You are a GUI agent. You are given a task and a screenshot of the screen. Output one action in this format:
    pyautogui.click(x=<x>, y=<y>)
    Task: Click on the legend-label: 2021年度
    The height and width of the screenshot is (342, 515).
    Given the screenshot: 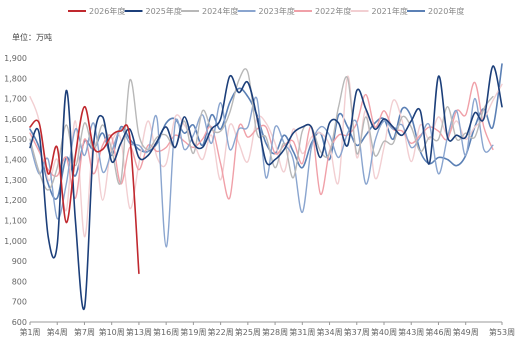 What is the action you would take?
    pyautogui.click(x=390, y=11)
    